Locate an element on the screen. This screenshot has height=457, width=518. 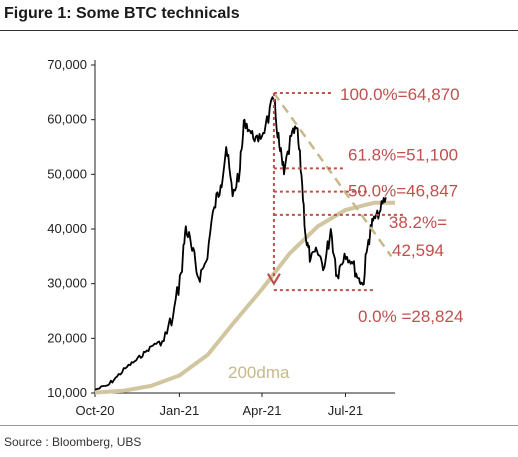
downtrend-line is located at coordinates (332, 175).